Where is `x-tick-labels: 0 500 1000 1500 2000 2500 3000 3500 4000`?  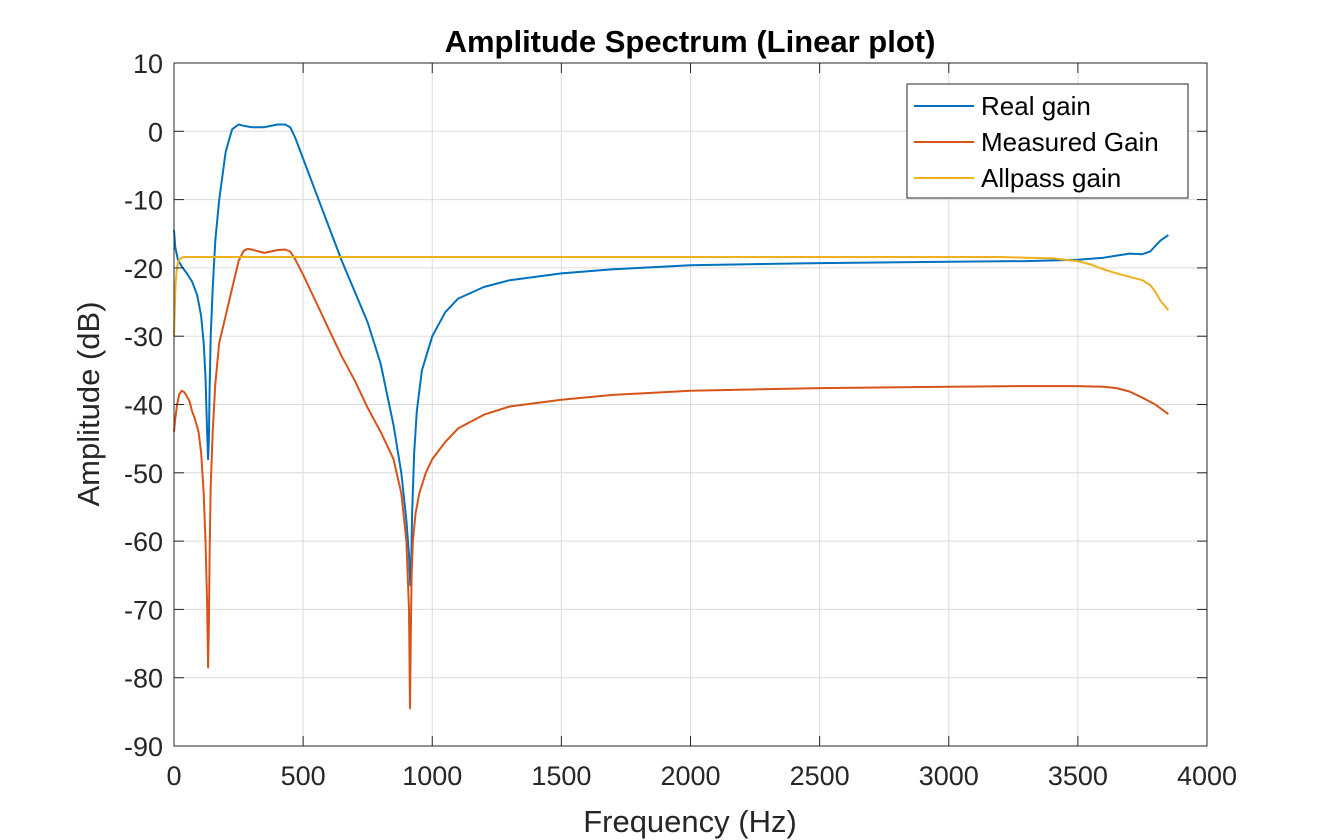
x-tick-labels: 0 500 1000 1500 2000 2500 3000 3500 4000 is located at coordinates (701, 776).